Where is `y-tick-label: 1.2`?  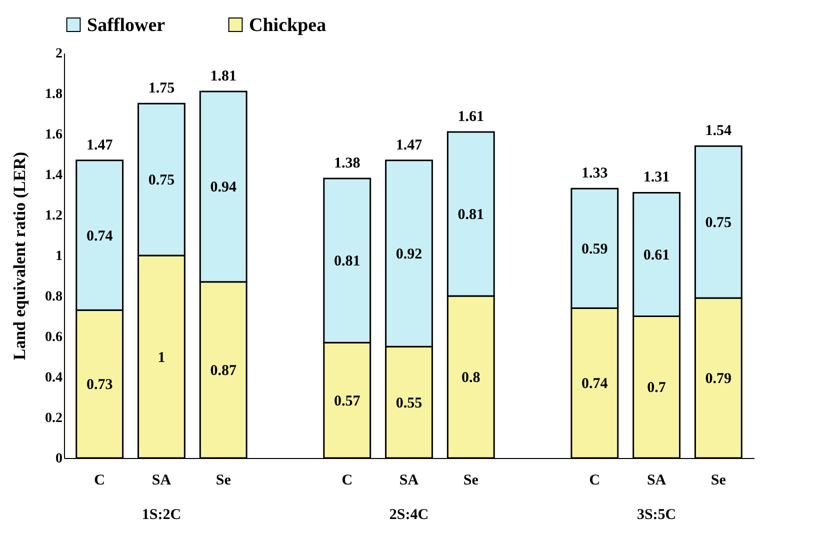
y-tick-label: 1.2 is located at coordinates (53, 216).